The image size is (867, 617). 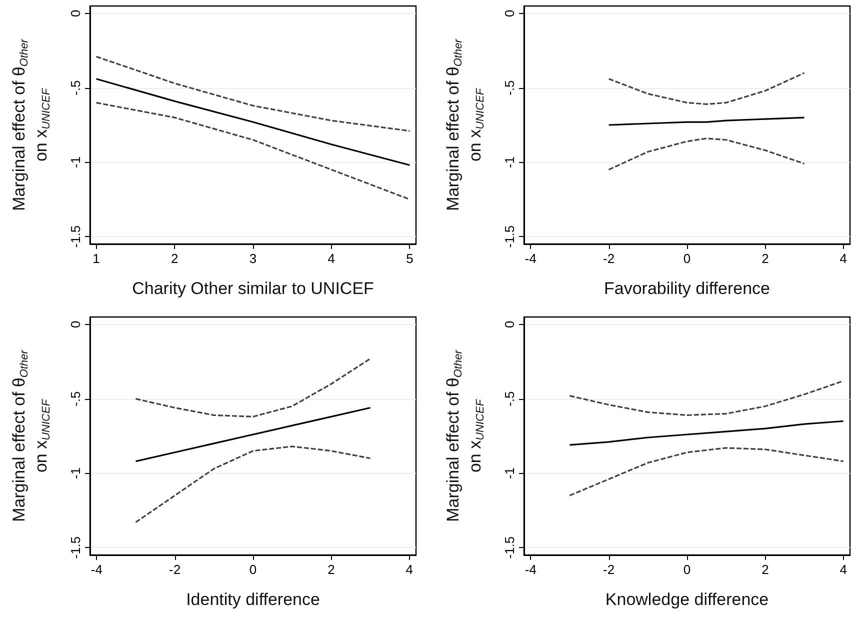 What do you see at coordinates (253, 288) in the screenshot?
I see `x-axis-title: Charity Other similar to UNICEF` at bounding box center [253, 288].